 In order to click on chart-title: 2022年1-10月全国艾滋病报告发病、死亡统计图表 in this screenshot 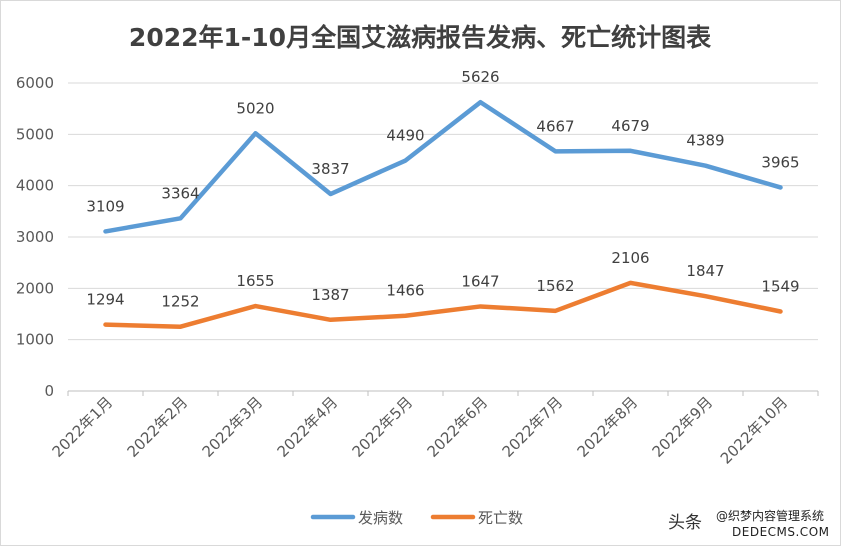, I will do `click(420, 37)`.